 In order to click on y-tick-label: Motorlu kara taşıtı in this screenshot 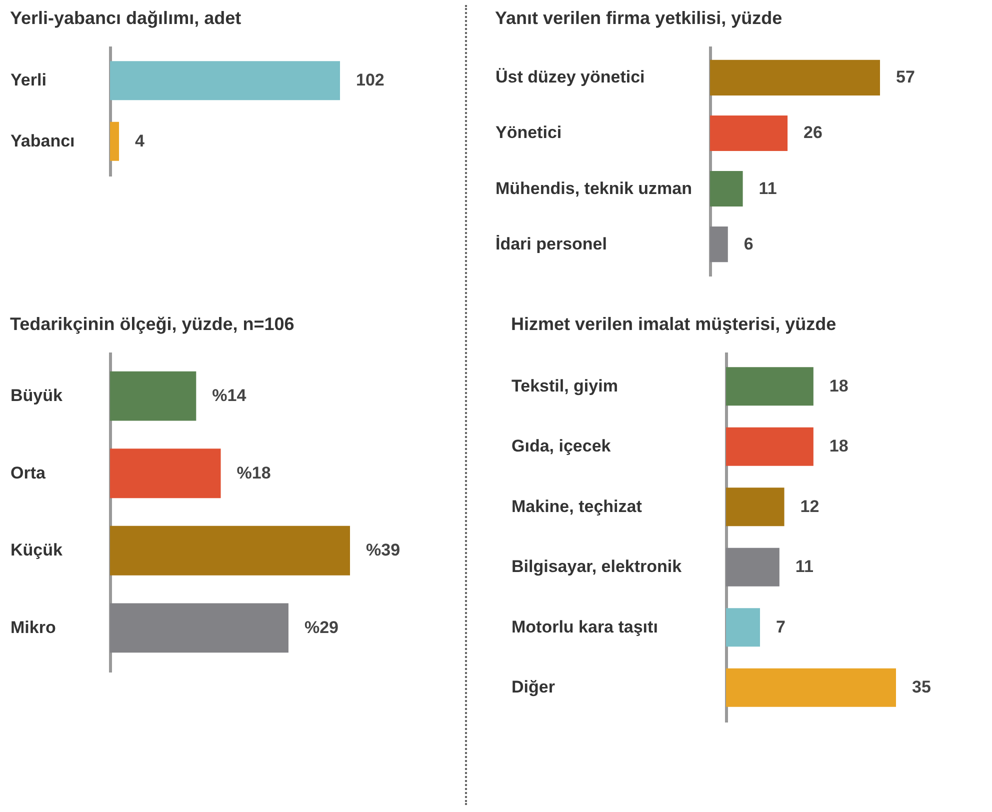, I will do `click(585, 626)`.